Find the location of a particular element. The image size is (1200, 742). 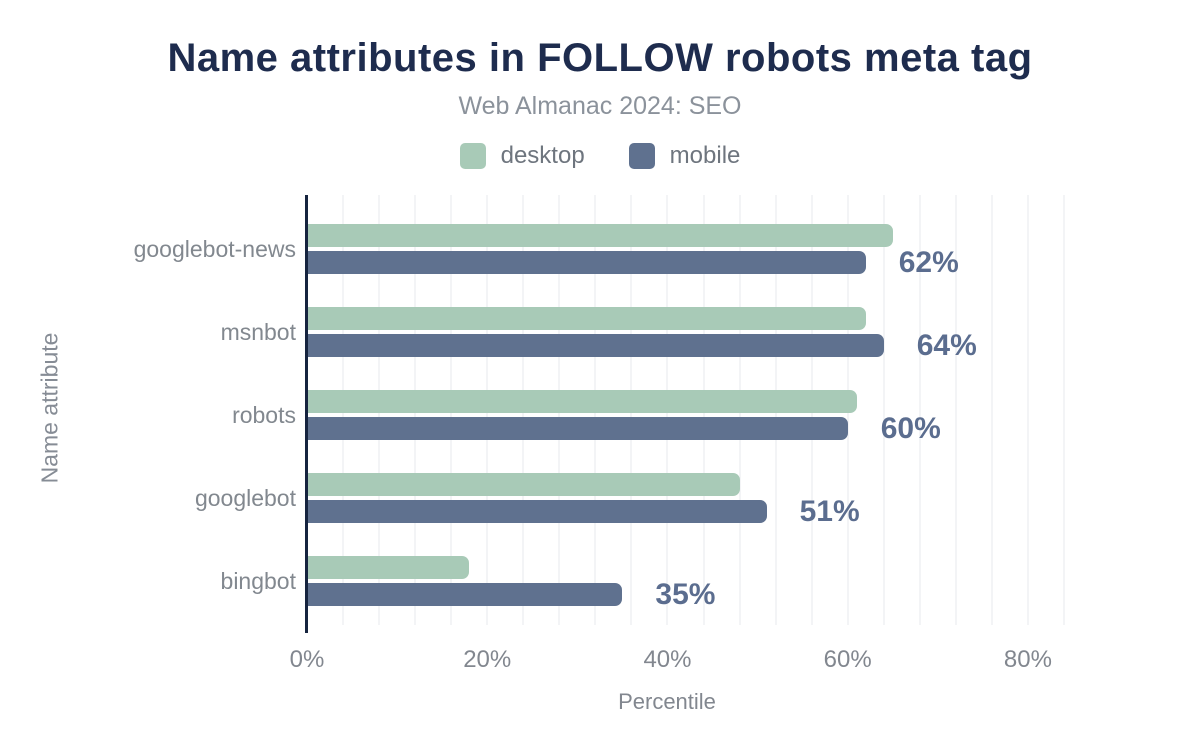

value-label-msnbot: 64% is located at coordinates (946, 345).